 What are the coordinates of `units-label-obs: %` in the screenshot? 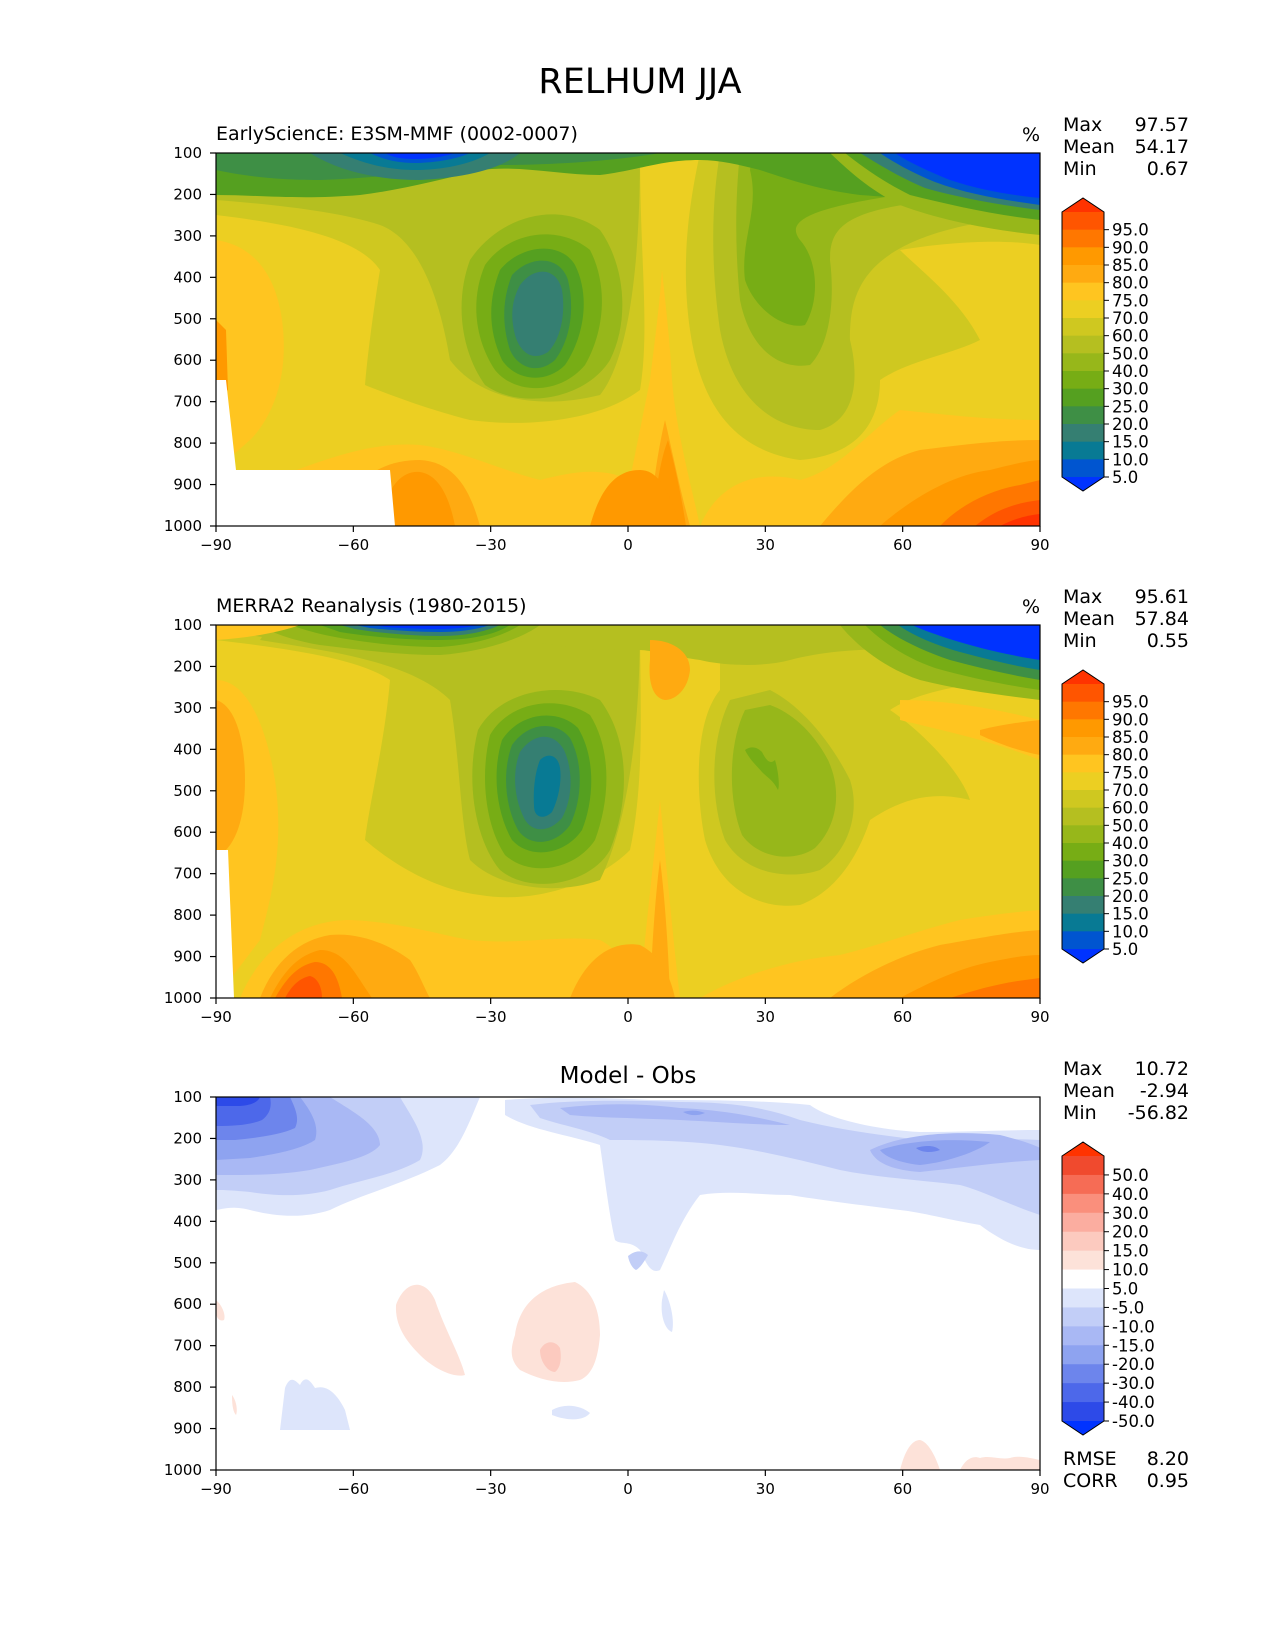 It's located at (1031, 607).